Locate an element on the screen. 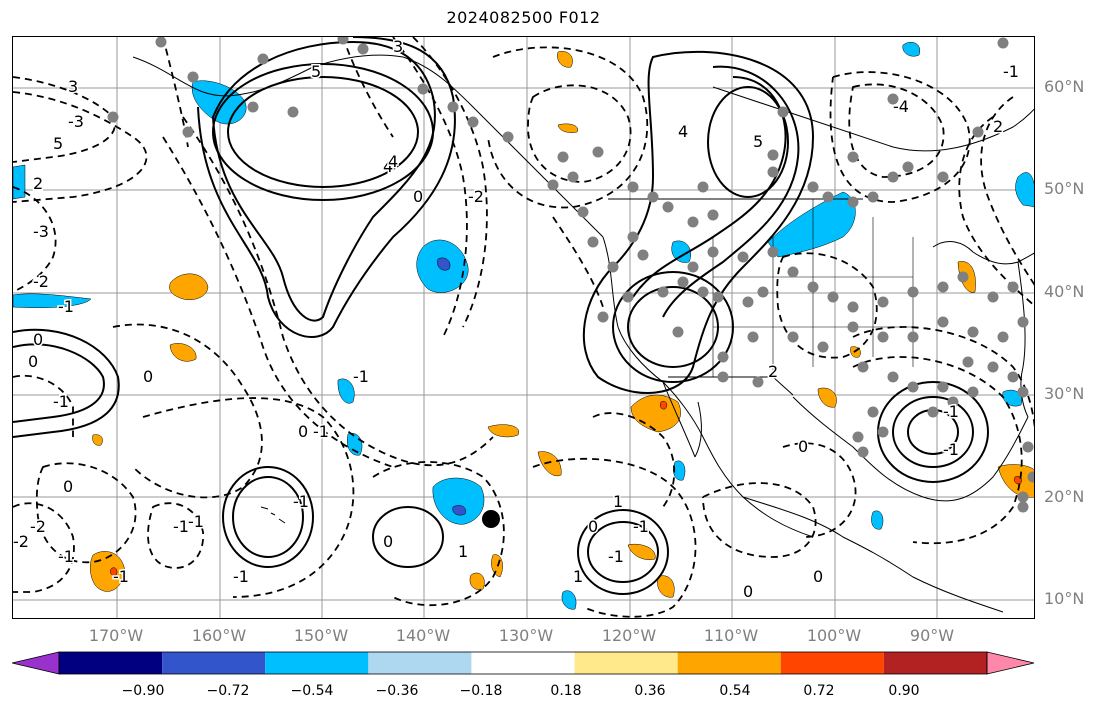 The height and width of the screenshot is (712, 1105). contour-label: -2 is located at coordinates (41, 281).